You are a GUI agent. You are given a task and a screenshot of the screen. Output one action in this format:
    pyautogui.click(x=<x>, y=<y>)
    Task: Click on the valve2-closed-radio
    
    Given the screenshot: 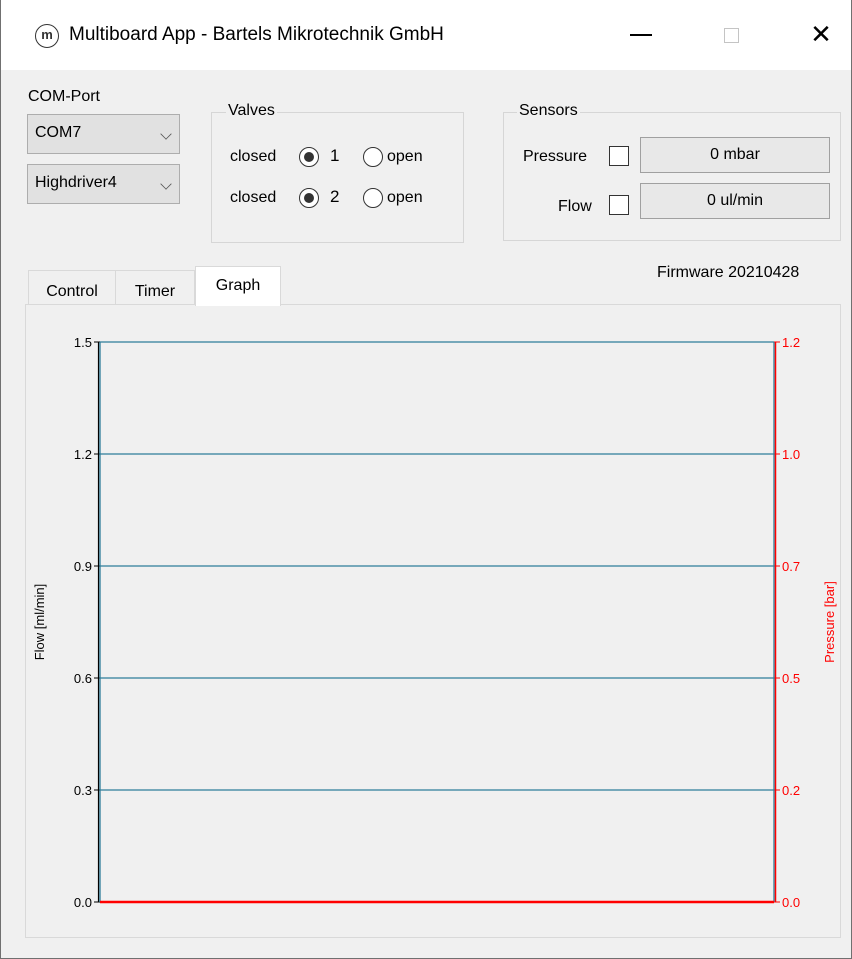 What is the action you would take?
    pyautogui.click(x=309, y=198)
    